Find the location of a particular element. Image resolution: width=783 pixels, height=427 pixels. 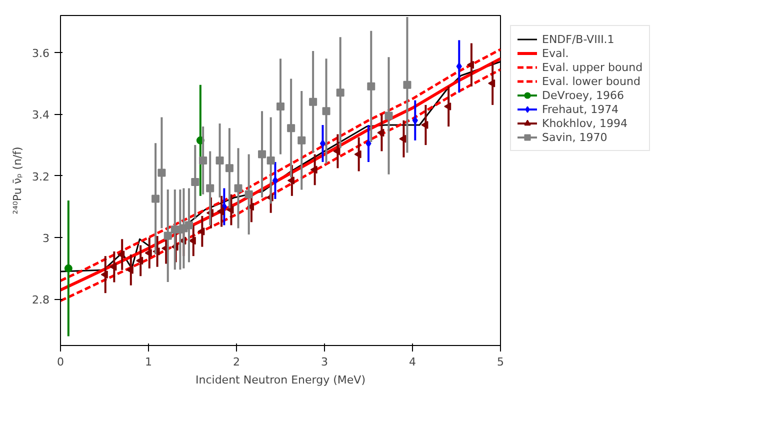

legend-label: ENDF/B-VIII.1 is located at coordinates (578, 39).